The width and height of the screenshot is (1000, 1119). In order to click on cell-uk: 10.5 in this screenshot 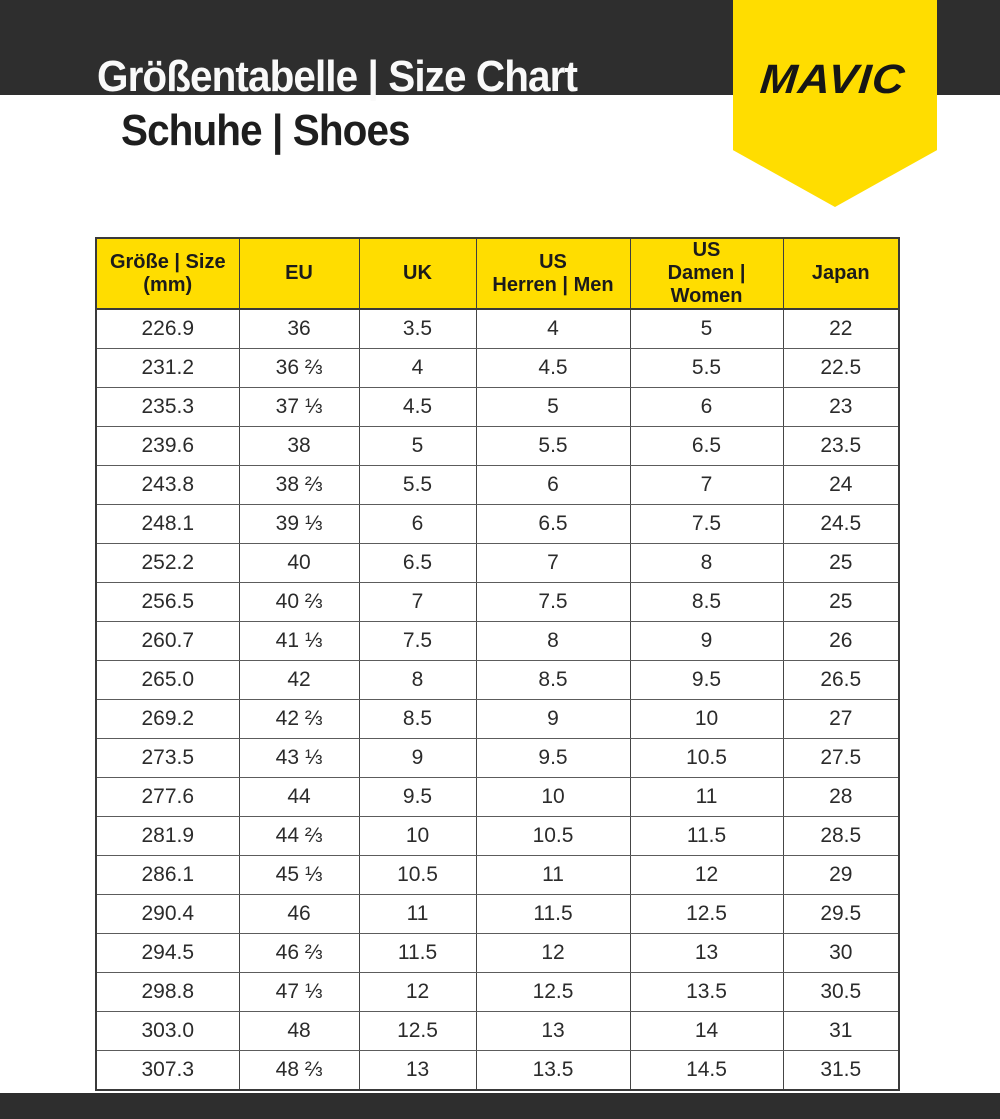, I will do `click(417, 875)`.